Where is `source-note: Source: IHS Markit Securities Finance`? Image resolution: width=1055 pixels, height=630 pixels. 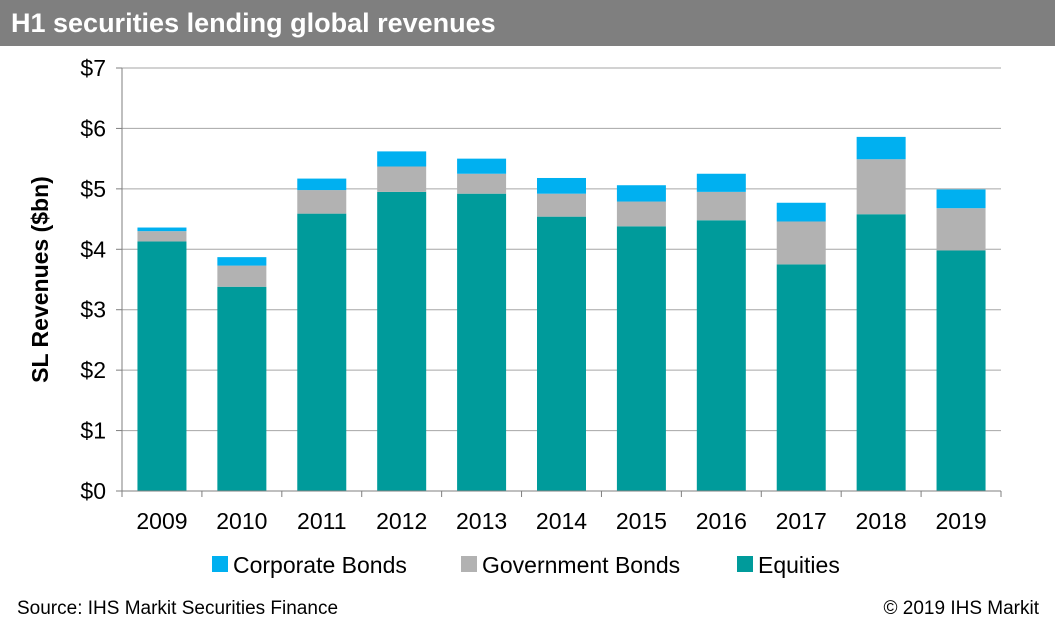 source-note: Source: IHS Markit Securities Finance is located at coordinates (178, 608).